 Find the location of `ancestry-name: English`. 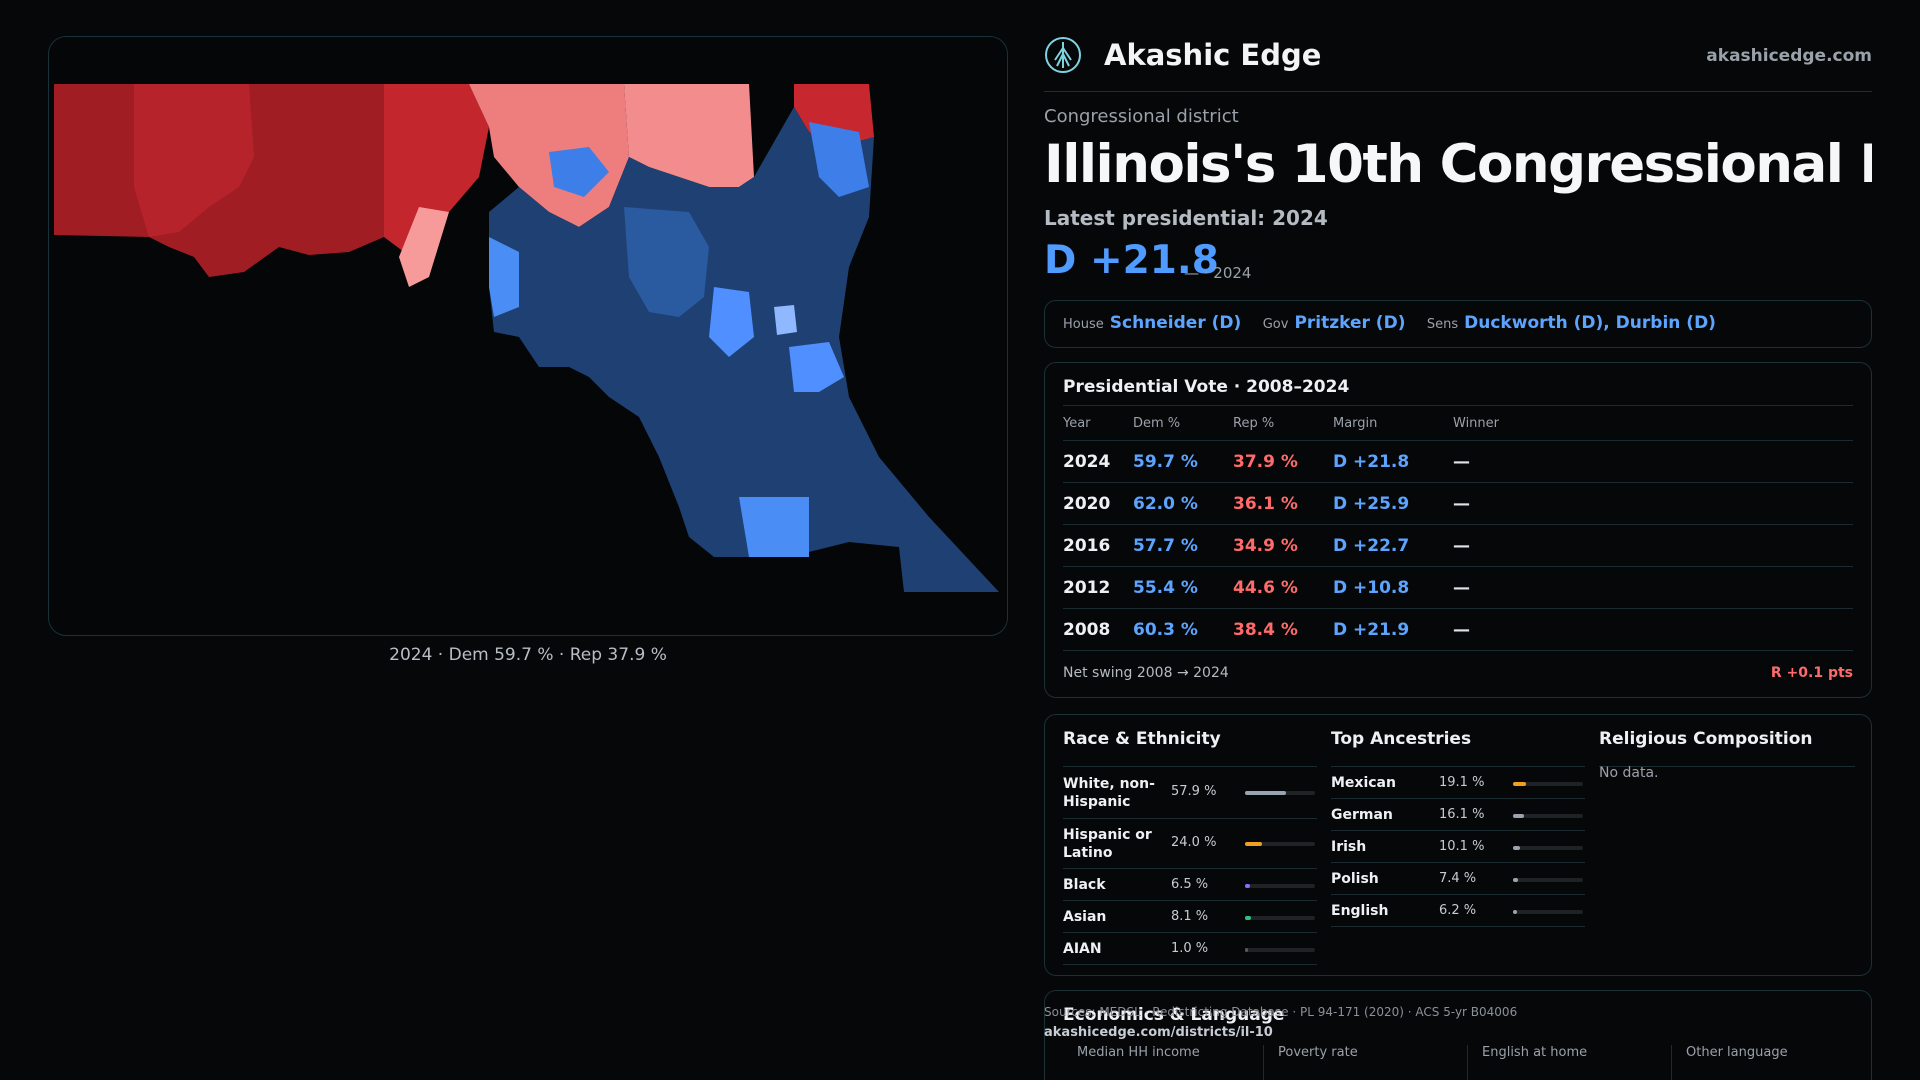

ancestry-name: English is located at coordinates (1360, 911).